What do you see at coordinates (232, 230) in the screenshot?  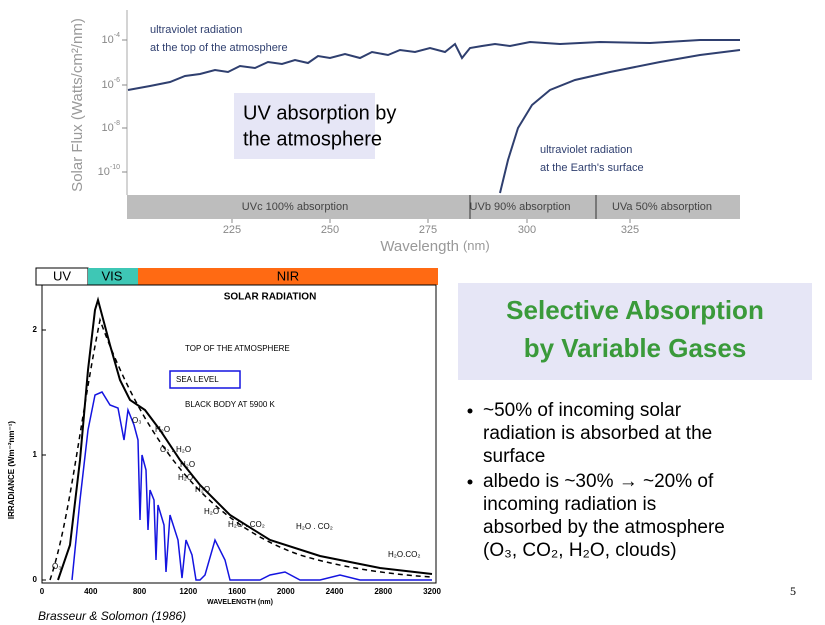 I see `x-tick-label: 225` at bounding box center [232, 230].